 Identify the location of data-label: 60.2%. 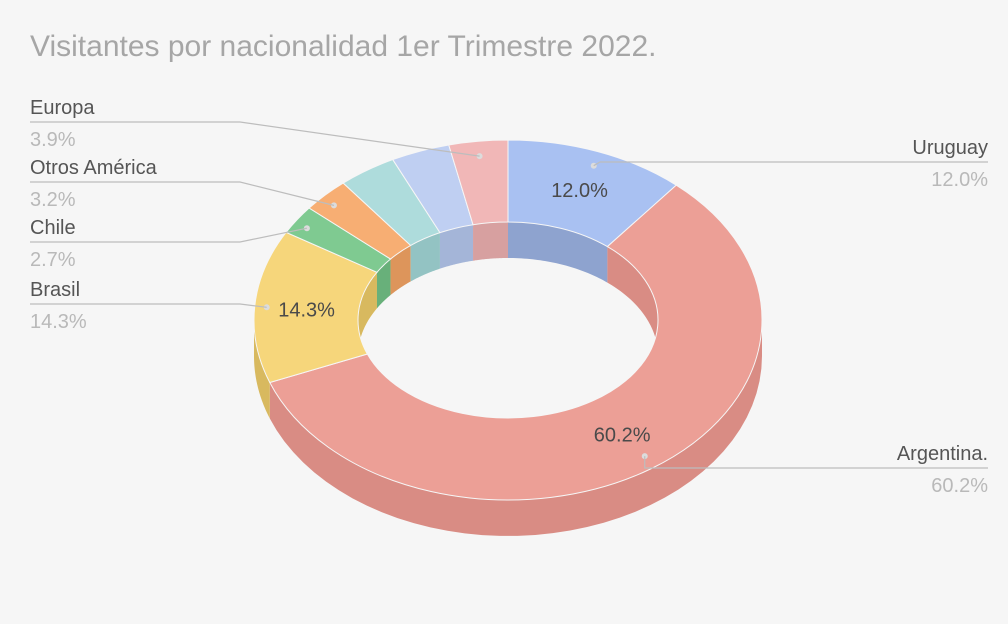
(622, 436).